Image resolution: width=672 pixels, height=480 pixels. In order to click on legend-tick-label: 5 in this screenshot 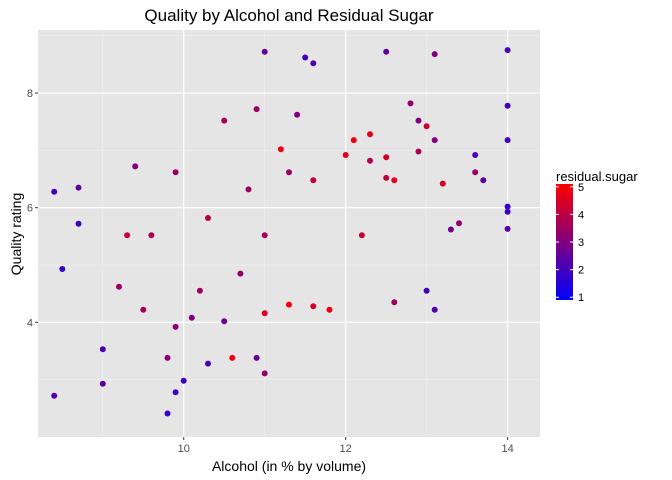, I will do `click(581, 188)`.